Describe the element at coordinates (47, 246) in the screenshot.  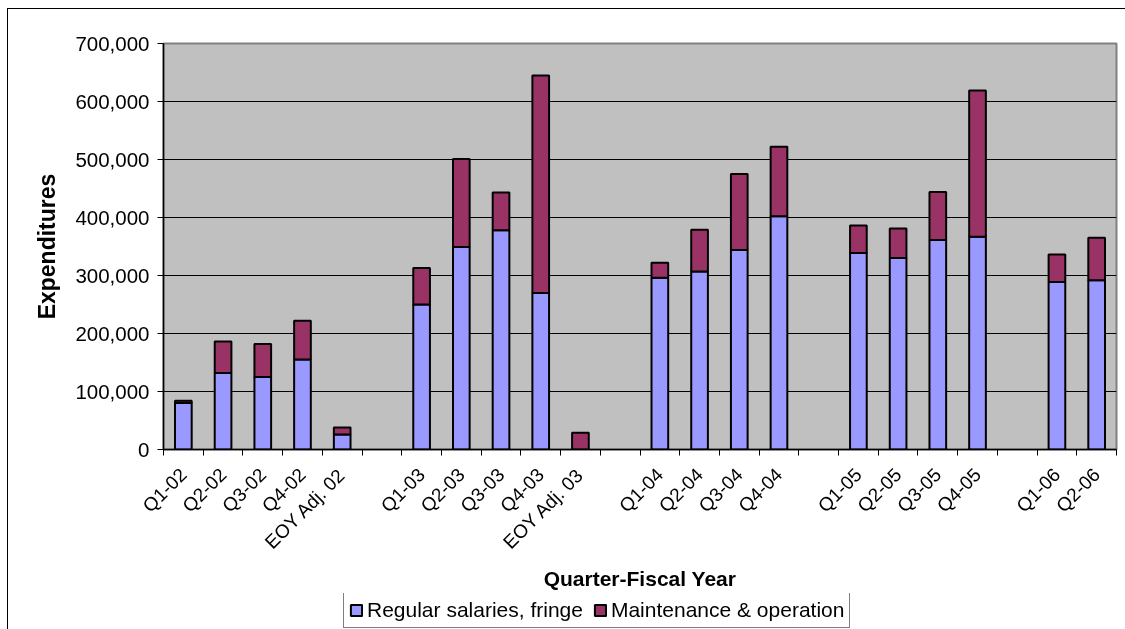
I see `y-axis-title: Expenditures` at that location.